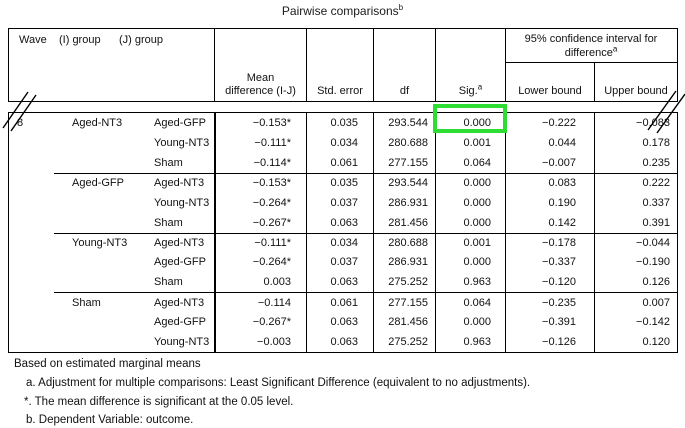  What do you see at coordinates (110, 420) in the screenshot?
I see `footnote-b: b. Dependent Variable: outcome.` at bounding box center [110, 420].